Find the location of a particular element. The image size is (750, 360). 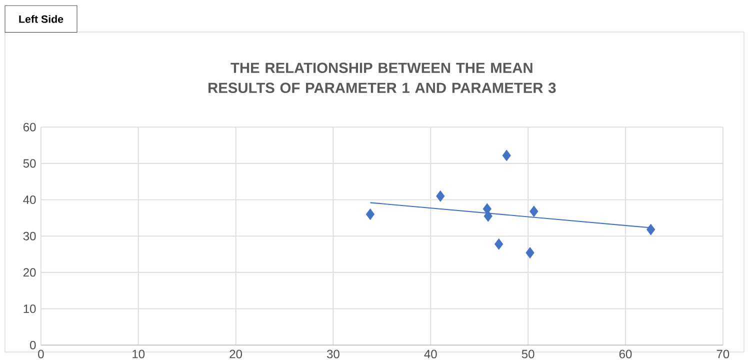

y-tick-label: 30 is located at coordinates (29, 236).